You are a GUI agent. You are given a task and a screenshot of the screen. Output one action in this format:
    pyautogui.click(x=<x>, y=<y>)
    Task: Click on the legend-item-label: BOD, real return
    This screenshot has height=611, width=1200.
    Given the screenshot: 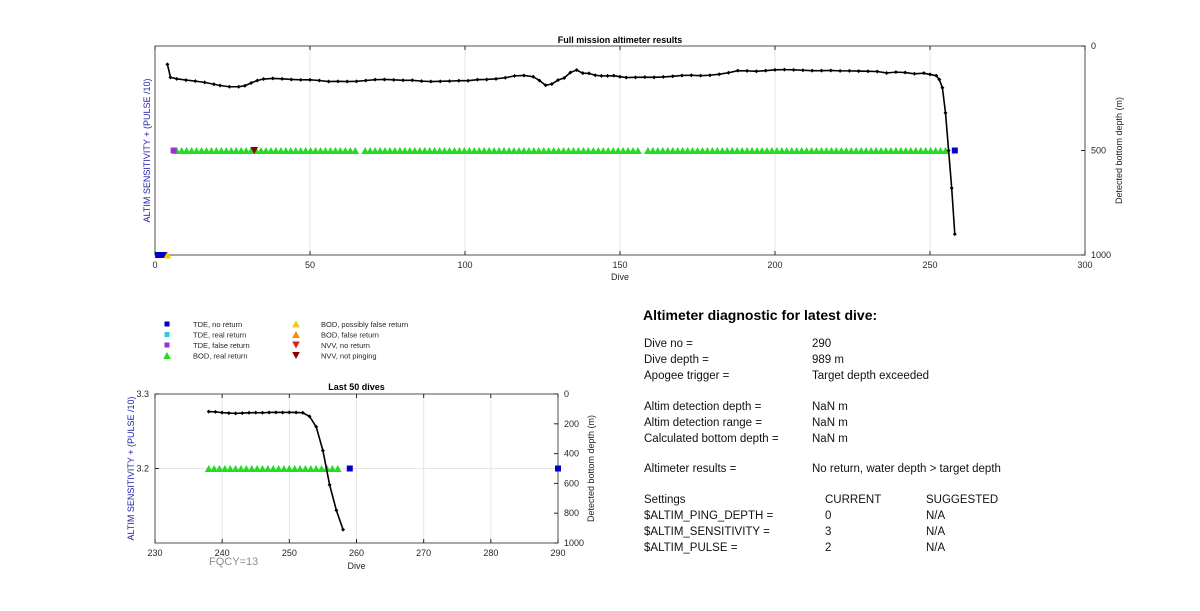 What is the action you would take?
    pyautogui.click(x=220, y=356)
    